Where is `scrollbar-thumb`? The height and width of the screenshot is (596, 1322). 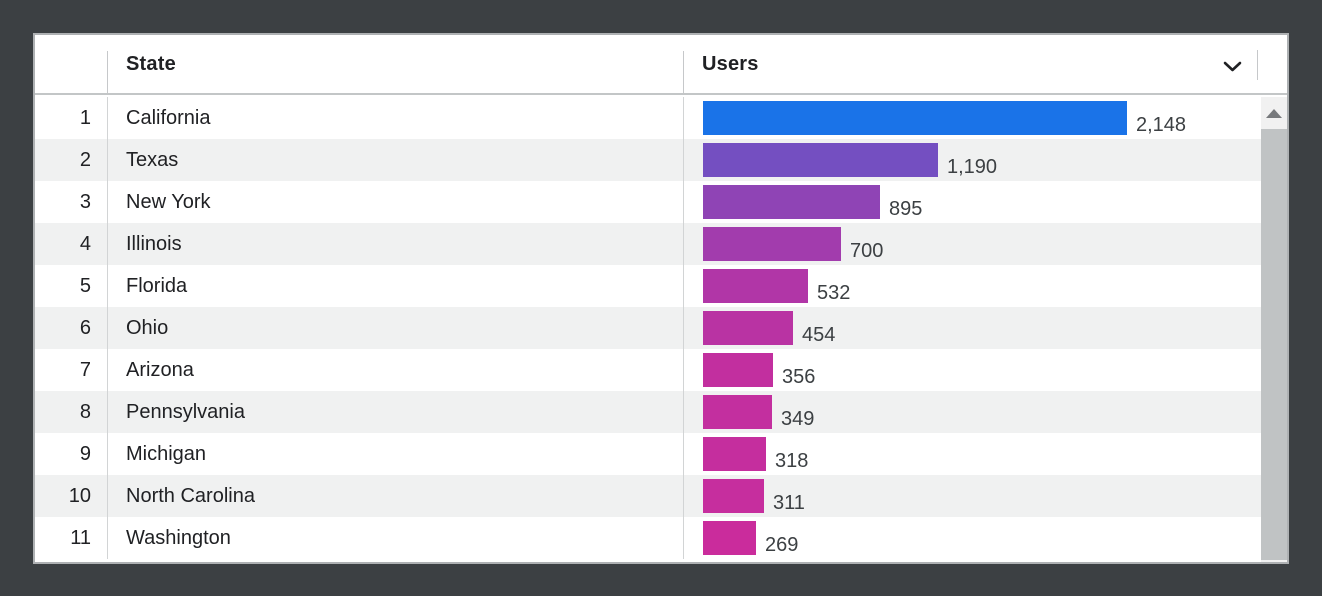 scrollbar-thumb is located at coordinates (1274, 344).